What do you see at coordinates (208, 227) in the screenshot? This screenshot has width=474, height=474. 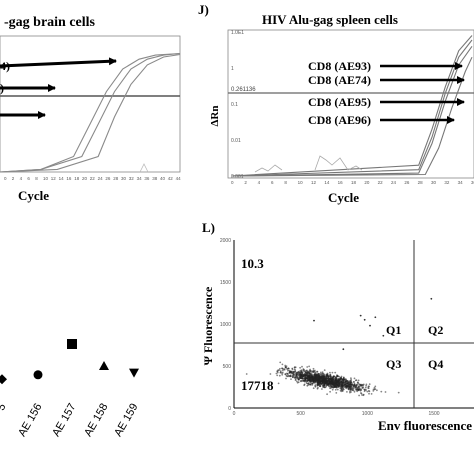 I see `panel-l-letter: L)` at bounding box center [208, 227].